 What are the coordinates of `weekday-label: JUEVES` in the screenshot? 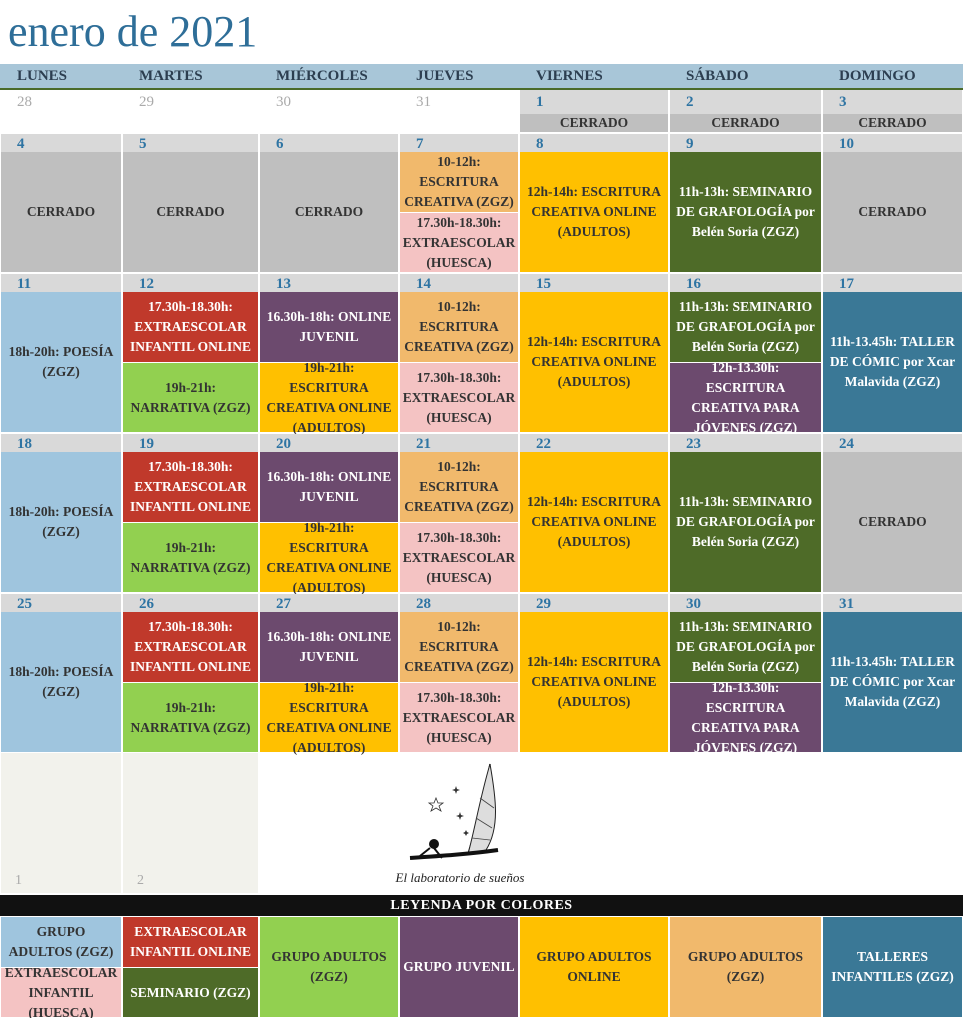 It's located at (445, 76).